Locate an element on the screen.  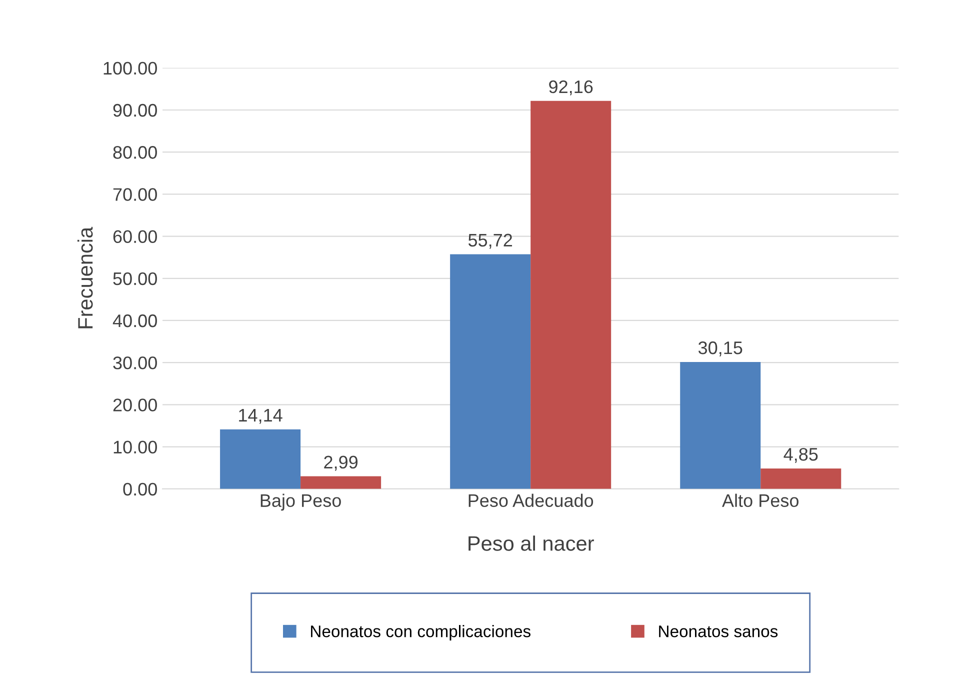
y-tick-label: 90.00 is located at coordinates (135, 110).